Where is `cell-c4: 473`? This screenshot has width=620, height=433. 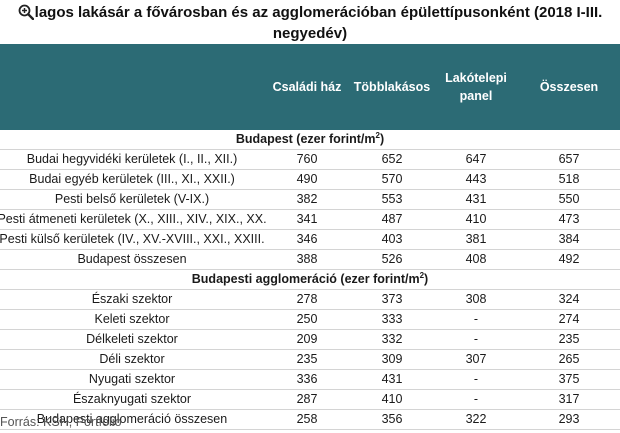
cell-c4: 473 is located at coordinates (569, 219).